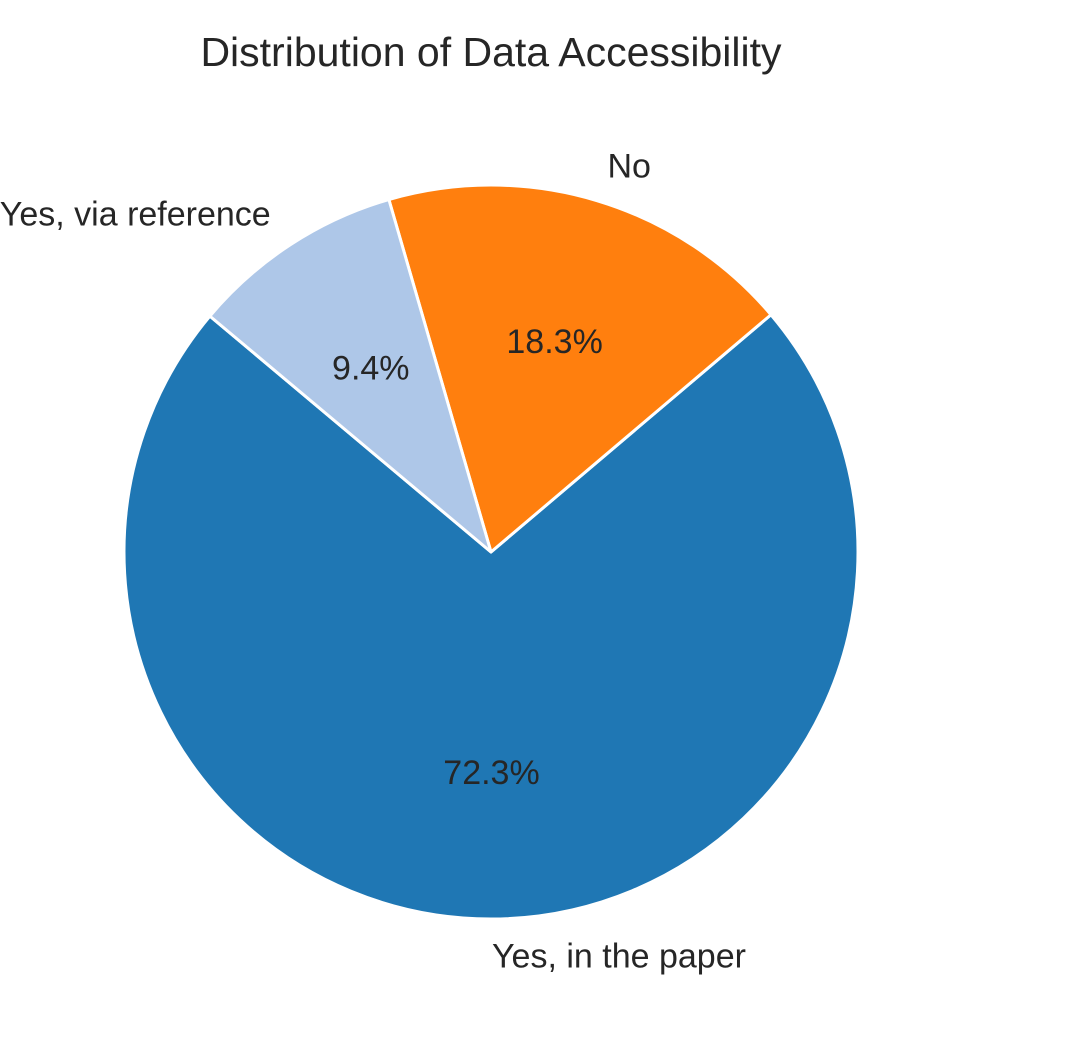  What do you see at coordinates (371, 369) in the screenshot?
I see `slice-percent-label: 9.4%` at bounding box center [371, 369].